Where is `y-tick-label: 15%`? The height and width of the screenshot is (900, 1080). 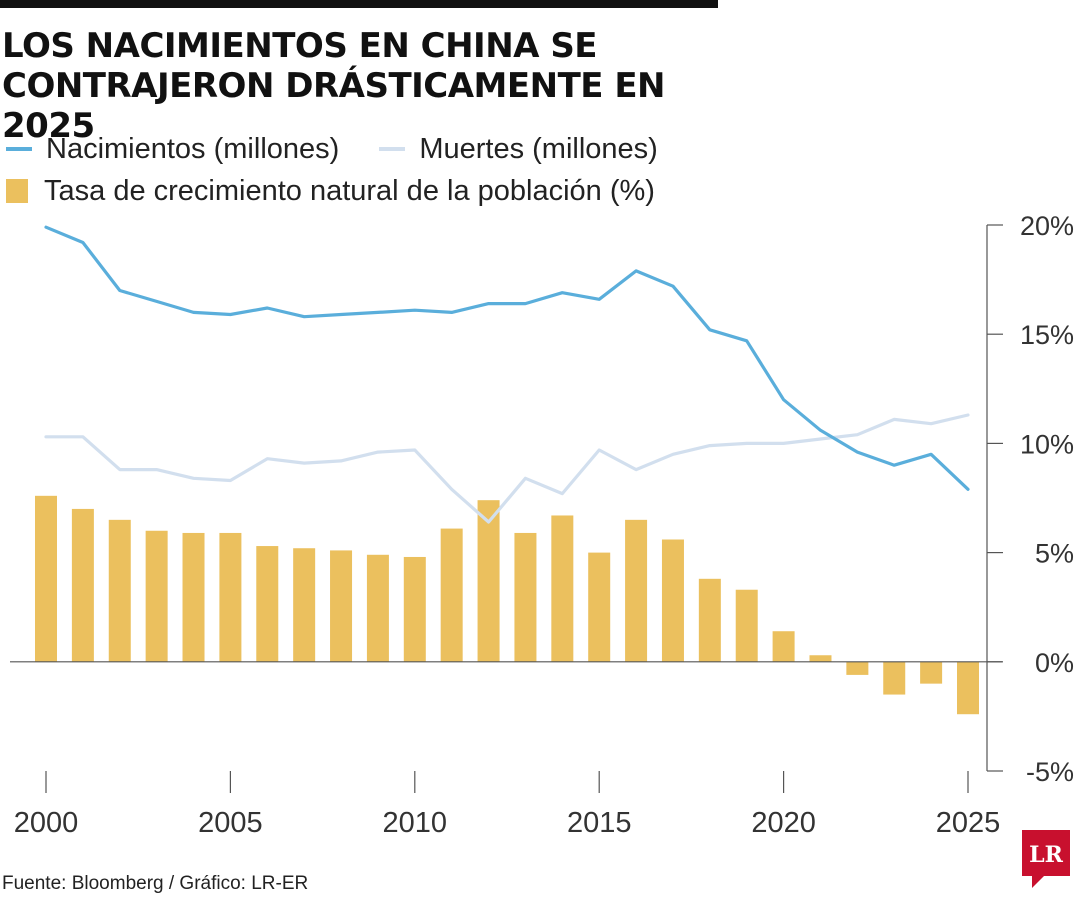
y-tick-label: 15% is located at coordinates (1047, 335).